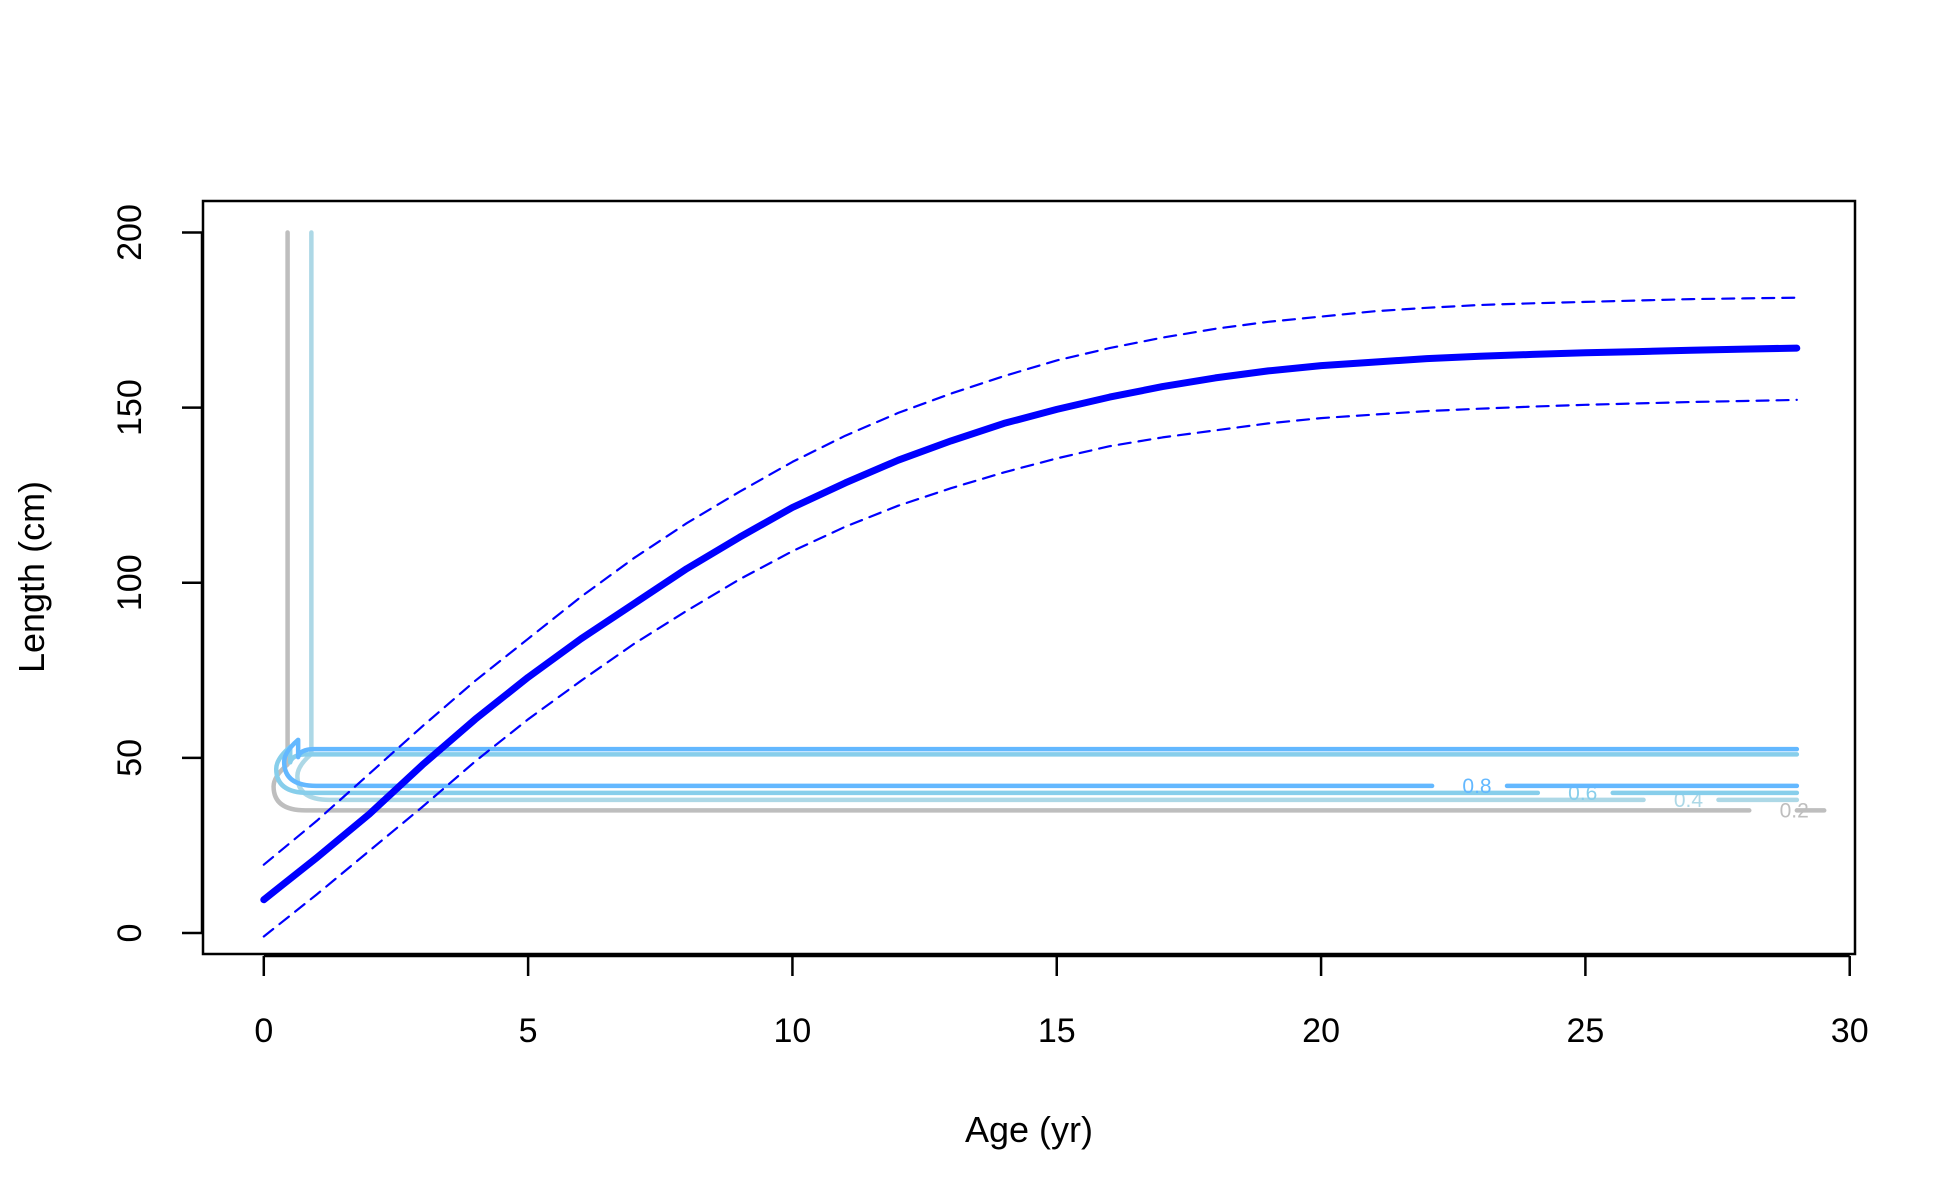  I want to click on x-tick-label: 25, so click(1585, 1031).